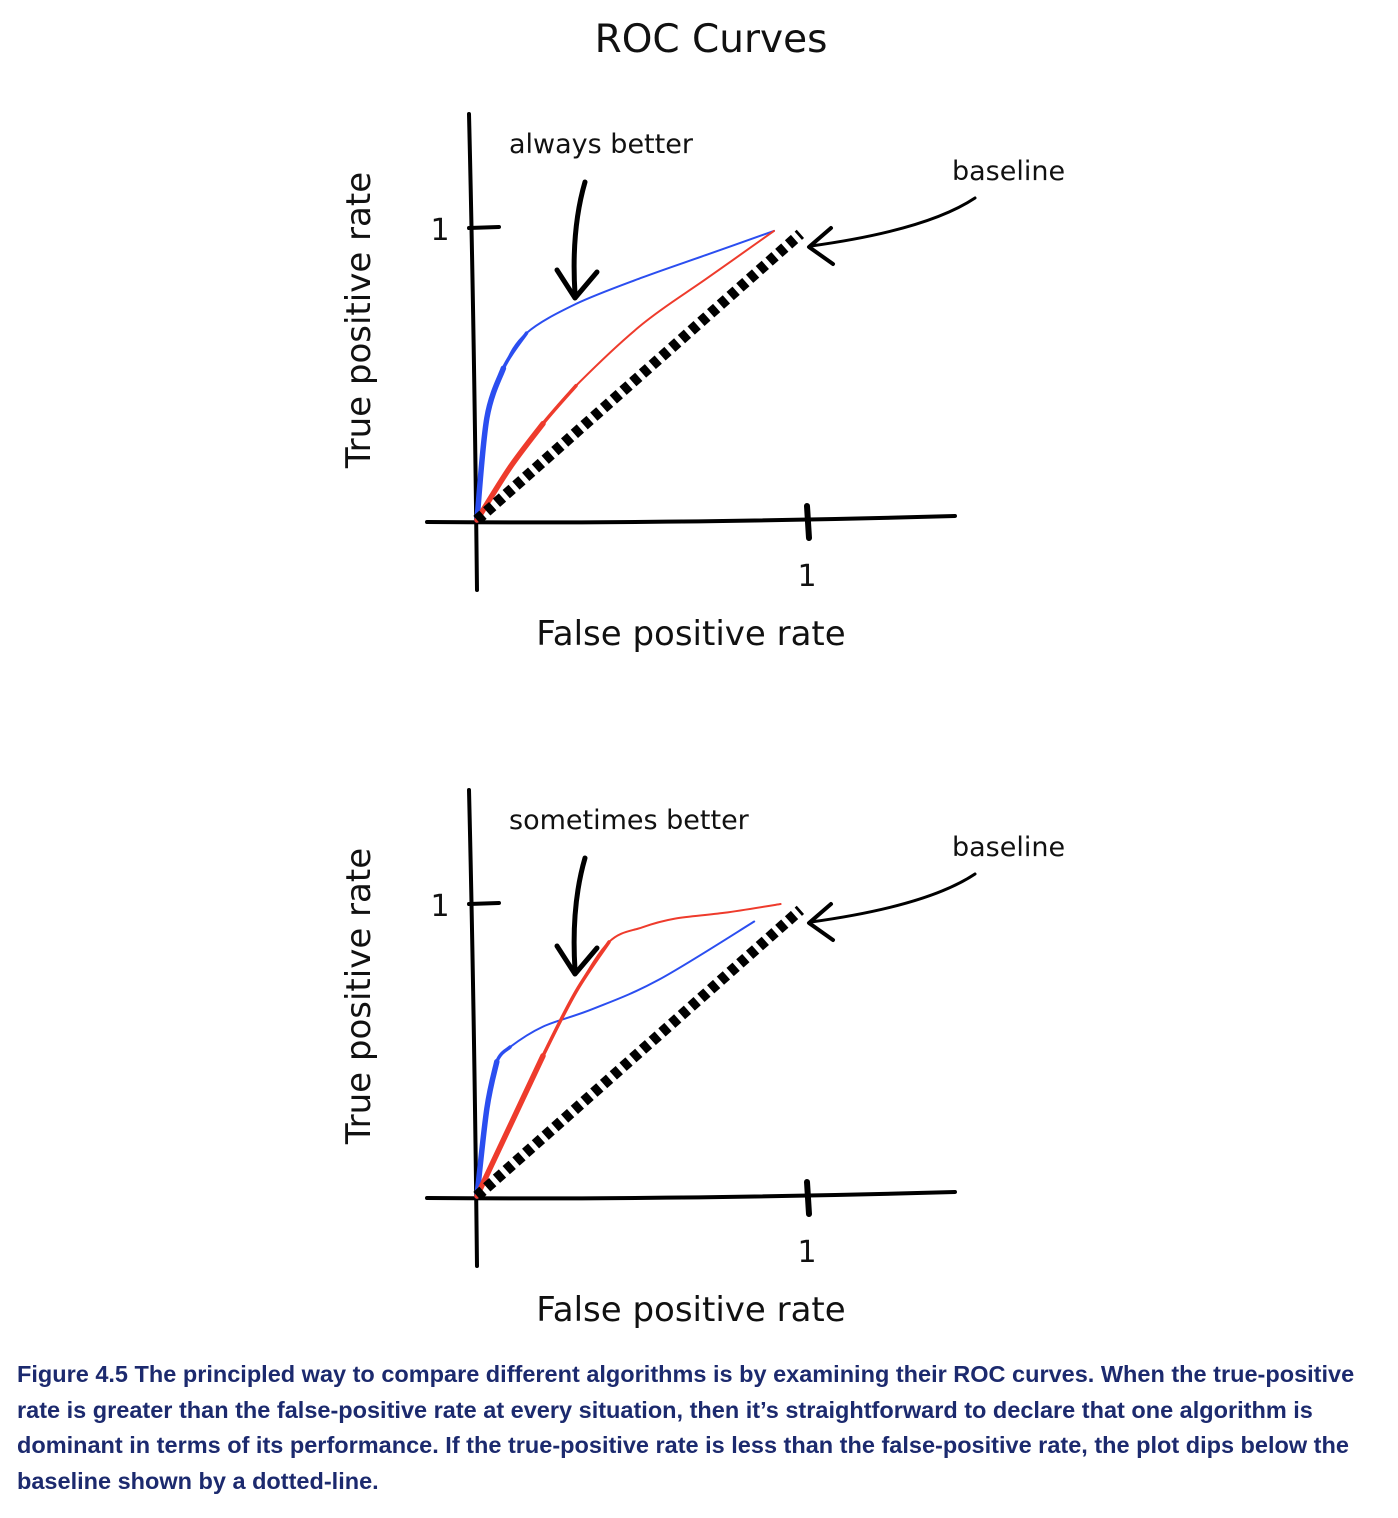 The image size is (1398, 1518). I want to click on blue-roc-curve, so click(625, 375).